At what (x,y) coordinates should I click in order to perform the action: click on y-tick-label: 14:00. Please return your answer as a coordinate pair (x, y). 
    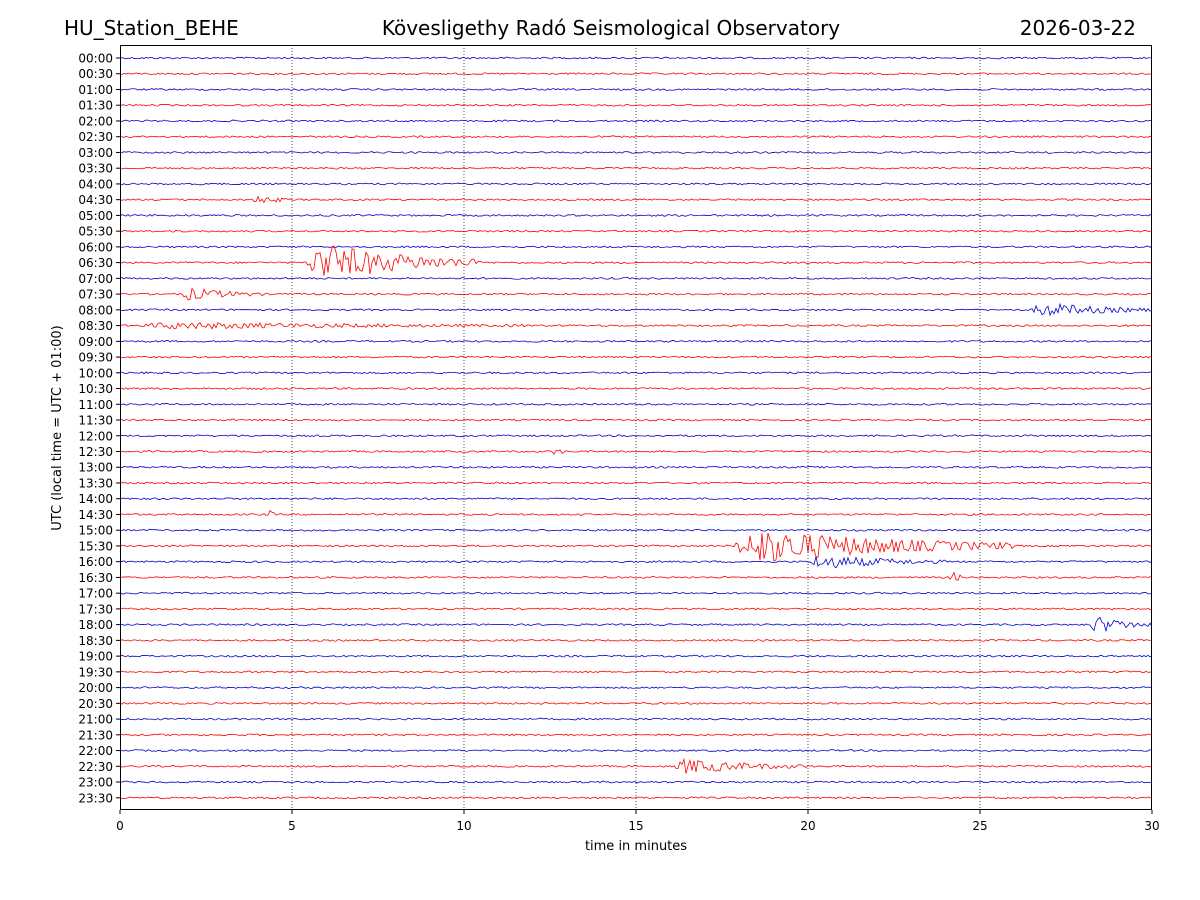
    Looking at the image, I should click on (95, 499).